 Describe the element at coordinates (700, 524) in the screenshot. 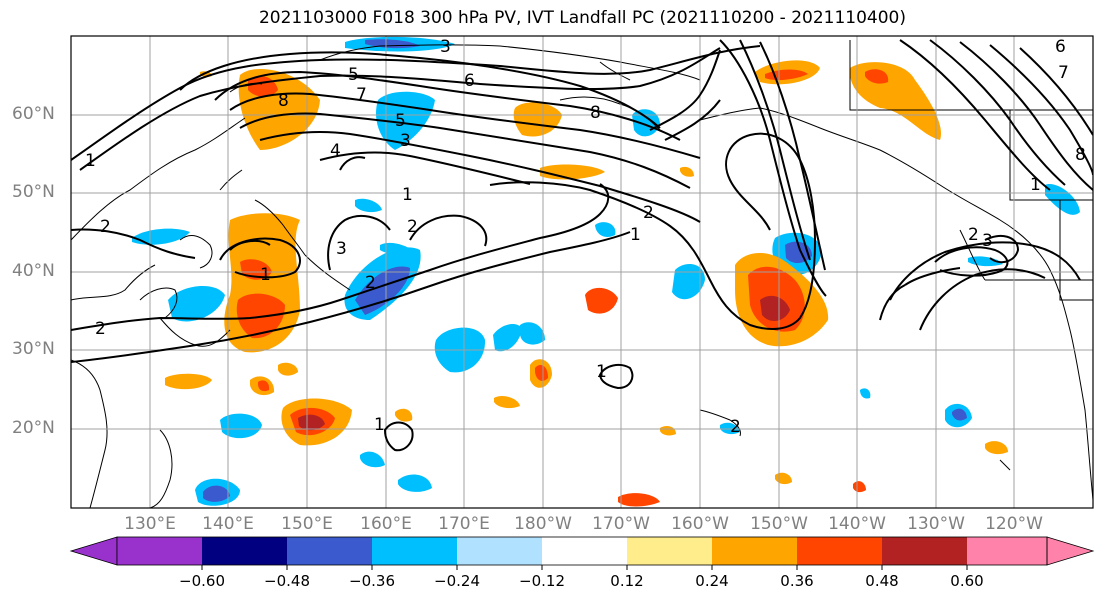

I see `lon-label: 160°W` at that location.